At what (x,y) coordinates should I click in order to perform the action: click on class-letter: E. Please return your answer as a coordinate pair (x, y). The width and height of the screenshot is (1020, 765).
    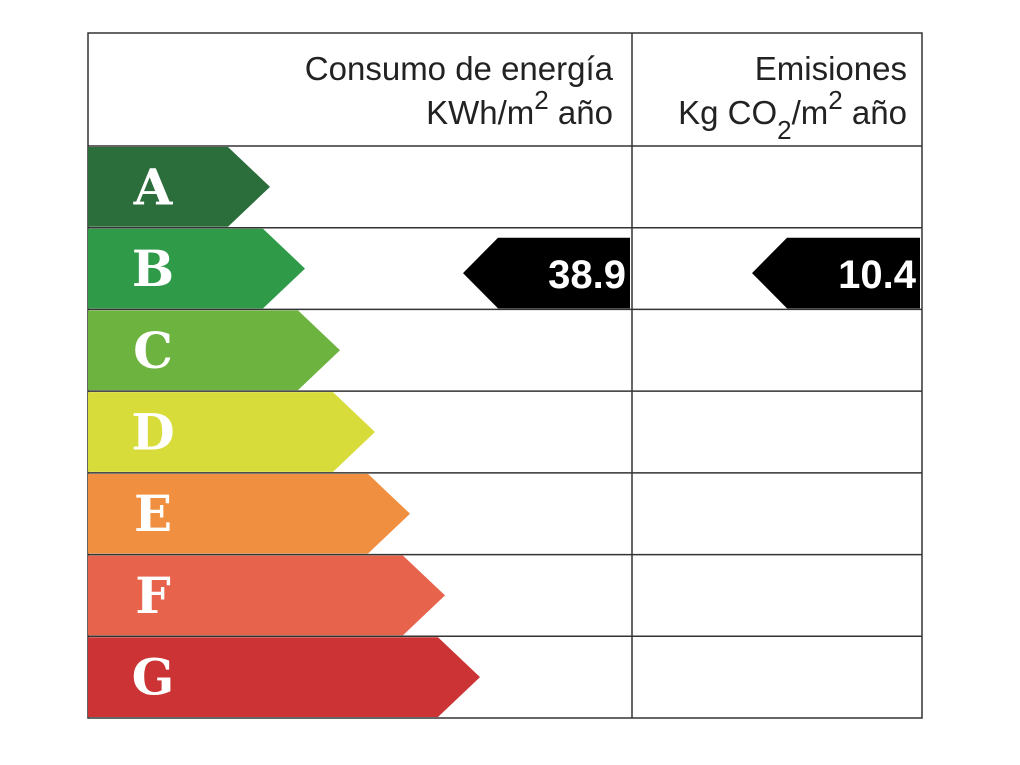
    Looking at the image, I should click on (153, 513).